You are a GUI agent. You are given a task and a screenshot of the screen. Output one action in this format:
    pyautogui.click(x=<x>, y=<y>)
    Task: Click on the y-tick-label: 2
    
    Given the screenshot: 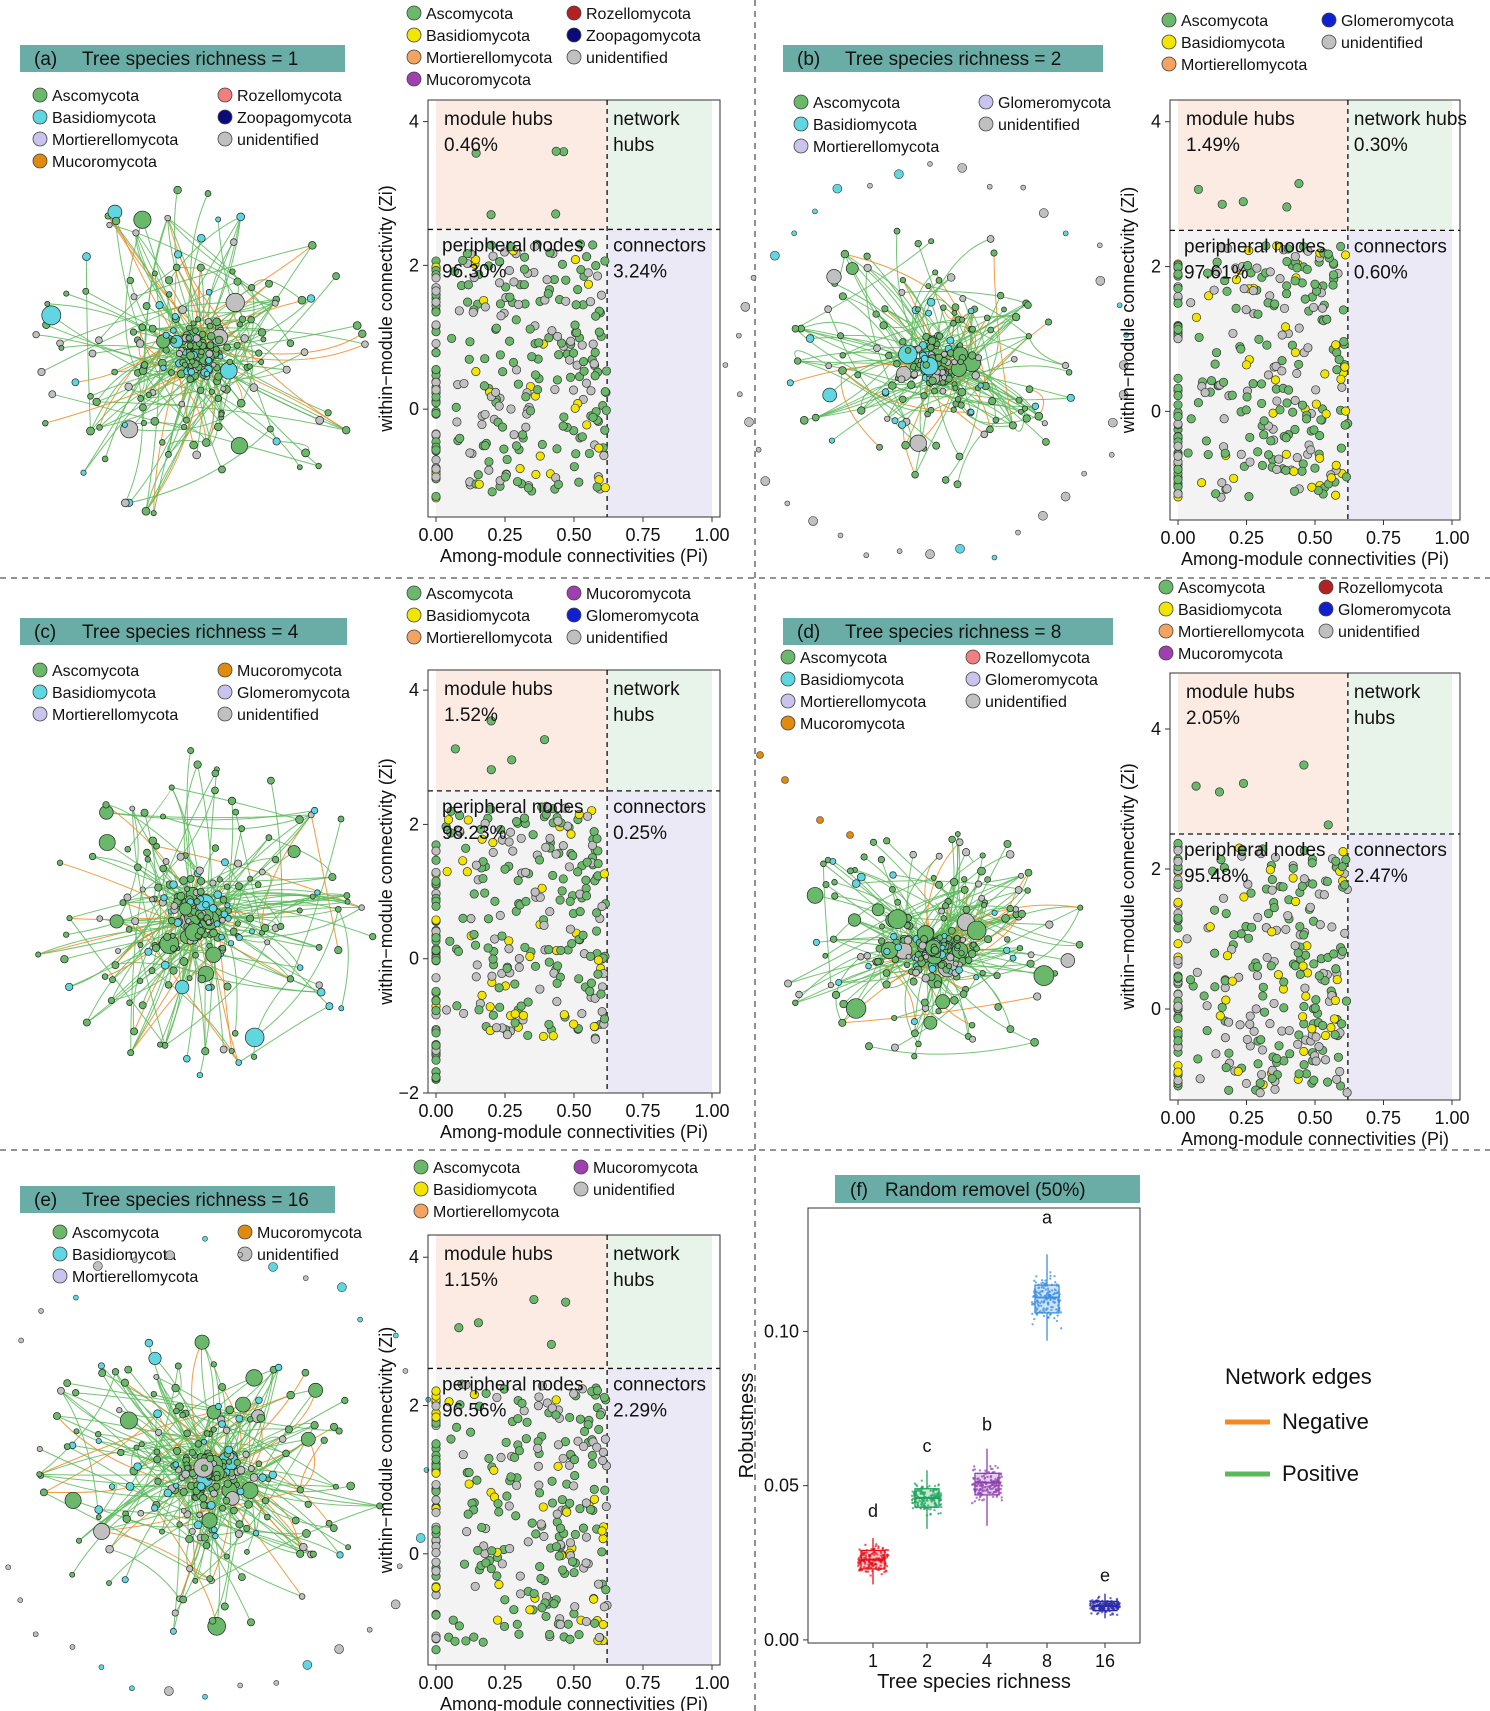 What is the action you would take?
    pyautogui.click(x=1156, y=869)
    